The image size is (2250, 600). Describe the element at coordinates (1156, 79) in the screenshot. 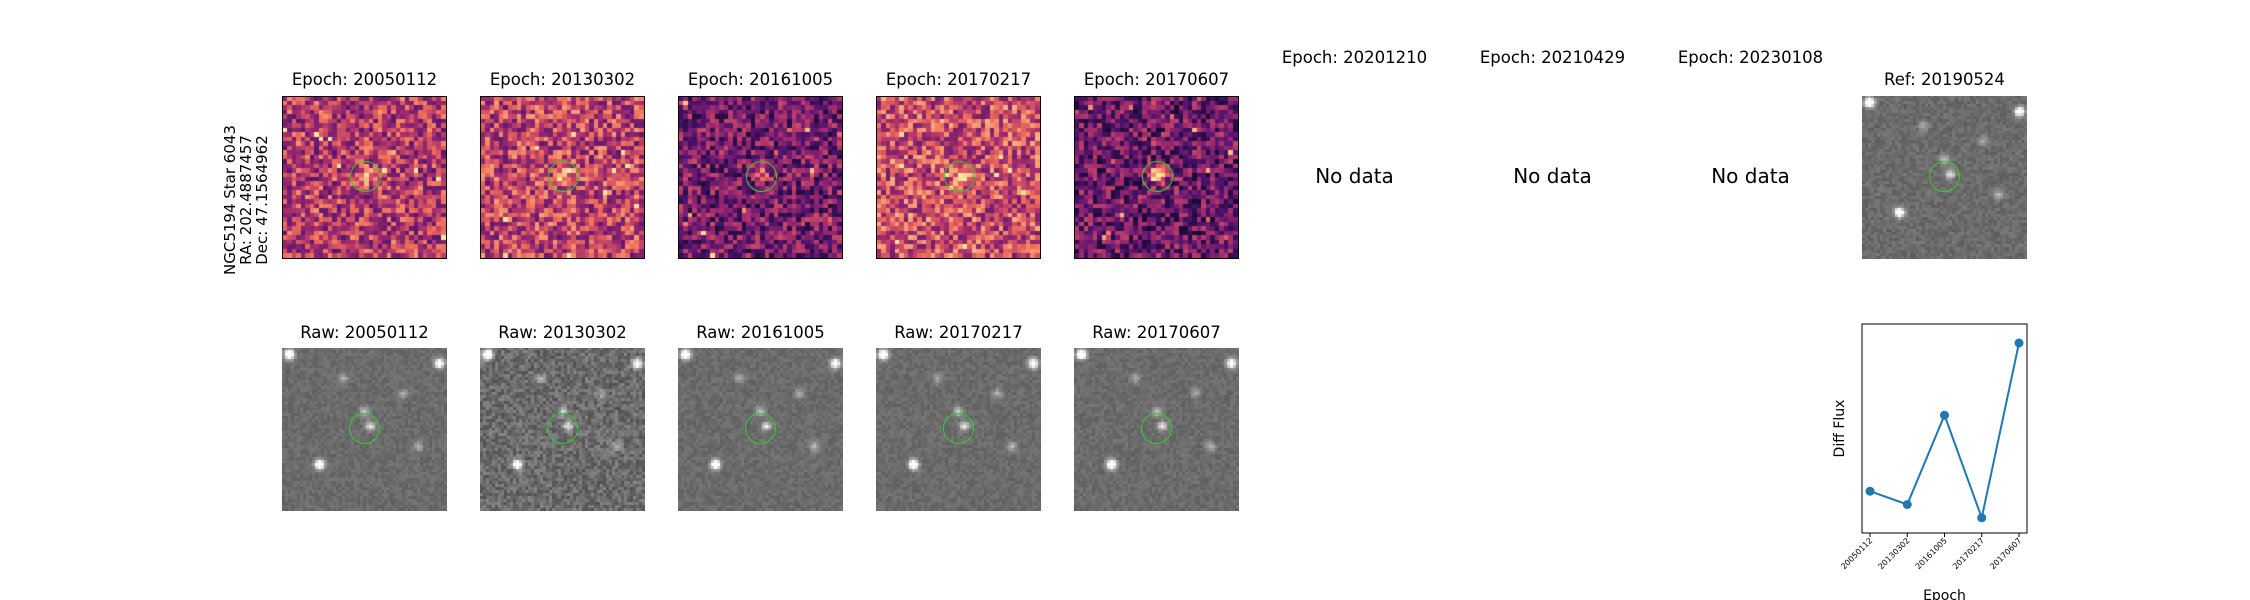

I see `diff-panel-title: Epoch: 20170607` at that location.